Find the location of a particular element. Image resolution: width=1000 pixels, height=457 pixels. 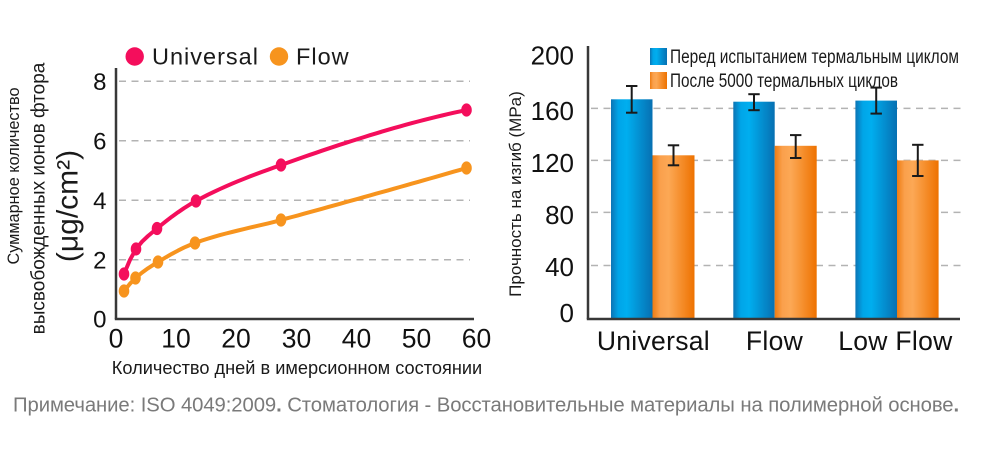

svg-text: 160 is located at coordinates (552, 111).